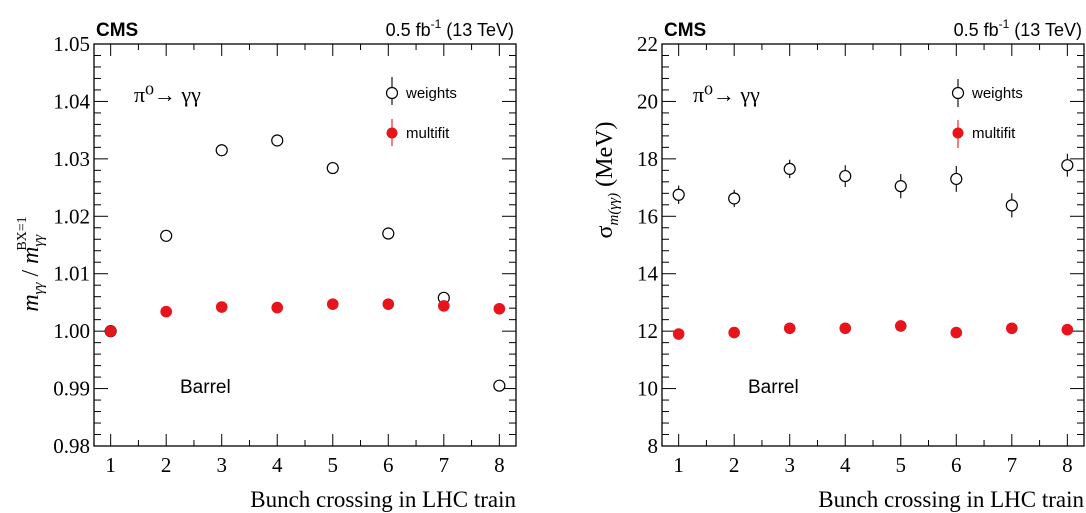 This screenshot has width=1086, height=513. Describe the element at coordinates (71, 274) in the screenshot. I see `y-tick-label: 1.01` at that location.